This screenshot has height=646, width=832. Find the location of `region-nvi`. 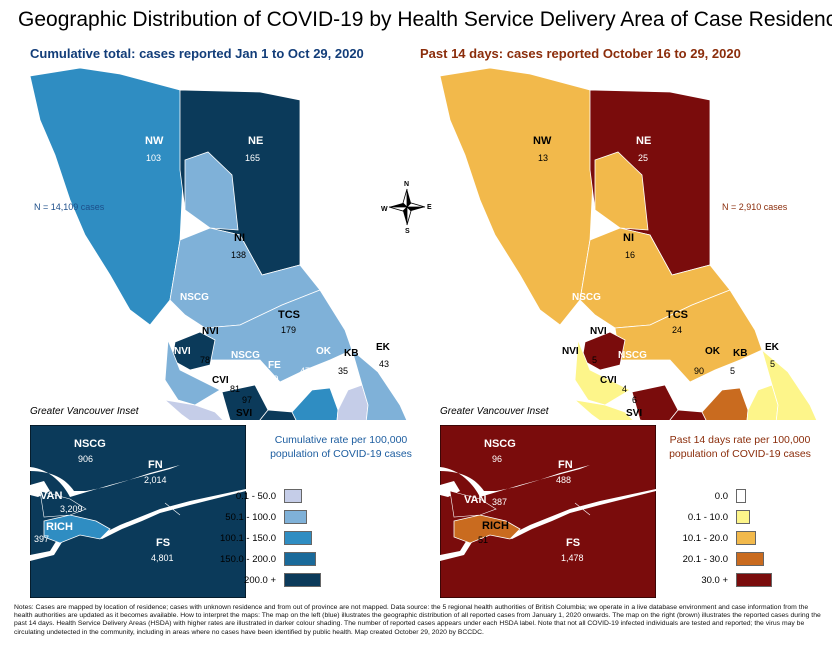

region-nvi is located at coordinates (192, 372).